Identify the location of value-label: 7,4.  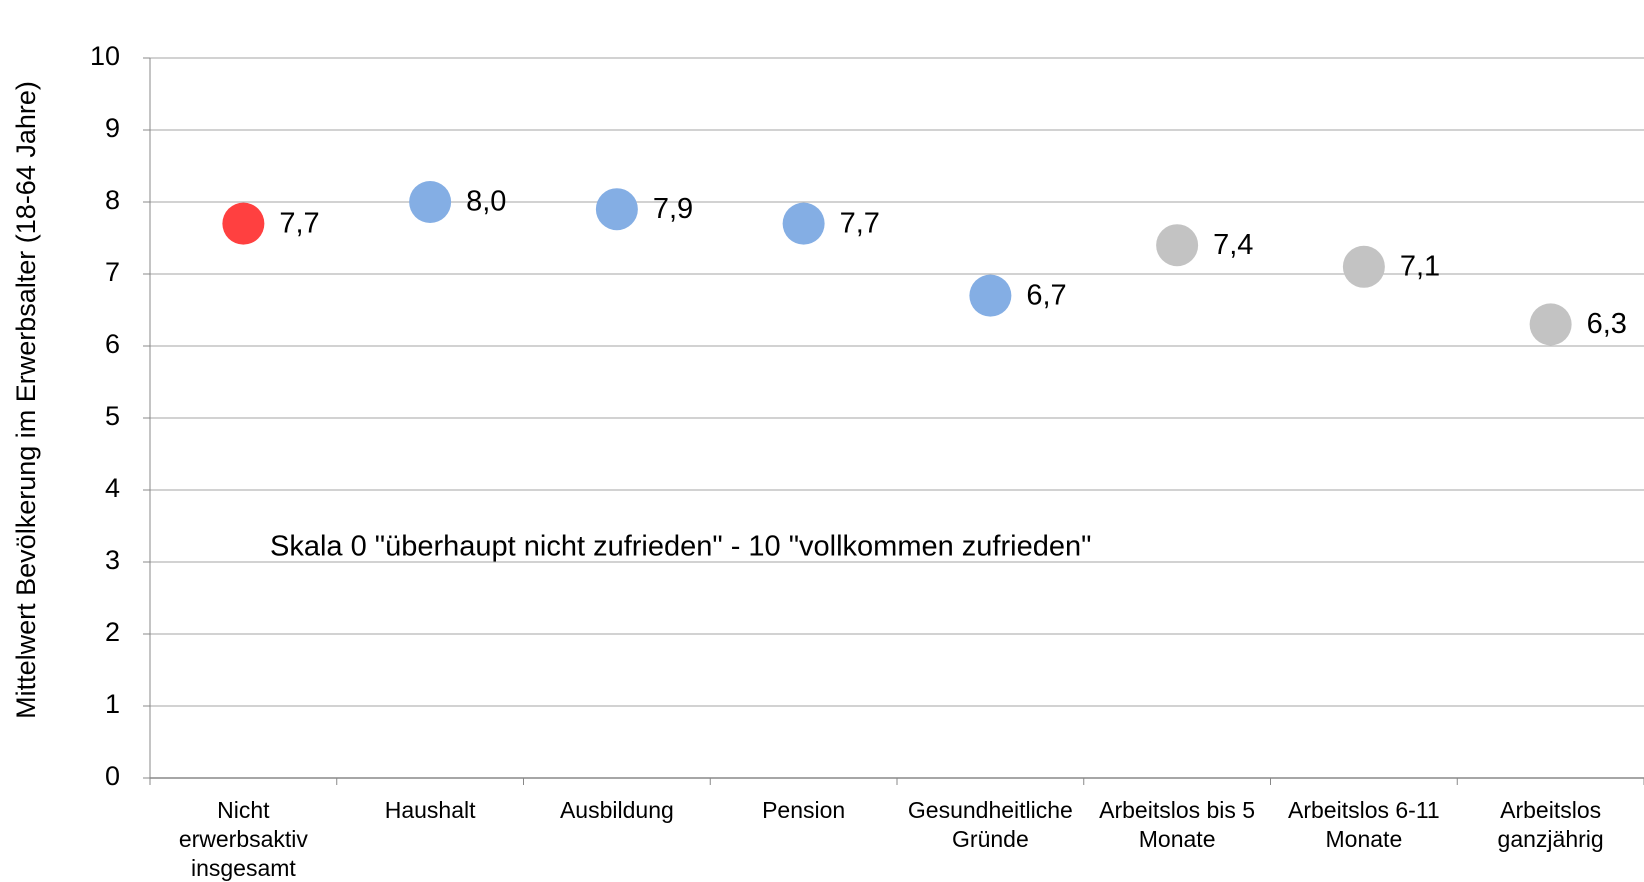
(1233, 245).